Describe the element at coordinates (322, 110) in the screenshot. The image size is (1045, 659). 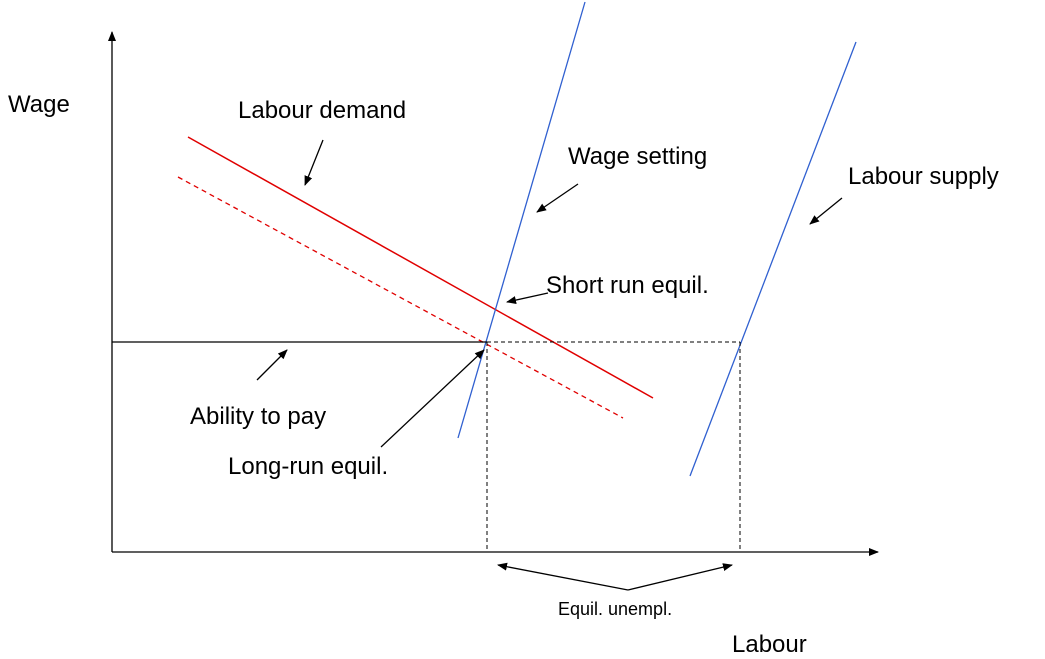
I see `curve-label: Labour demand` at that location.